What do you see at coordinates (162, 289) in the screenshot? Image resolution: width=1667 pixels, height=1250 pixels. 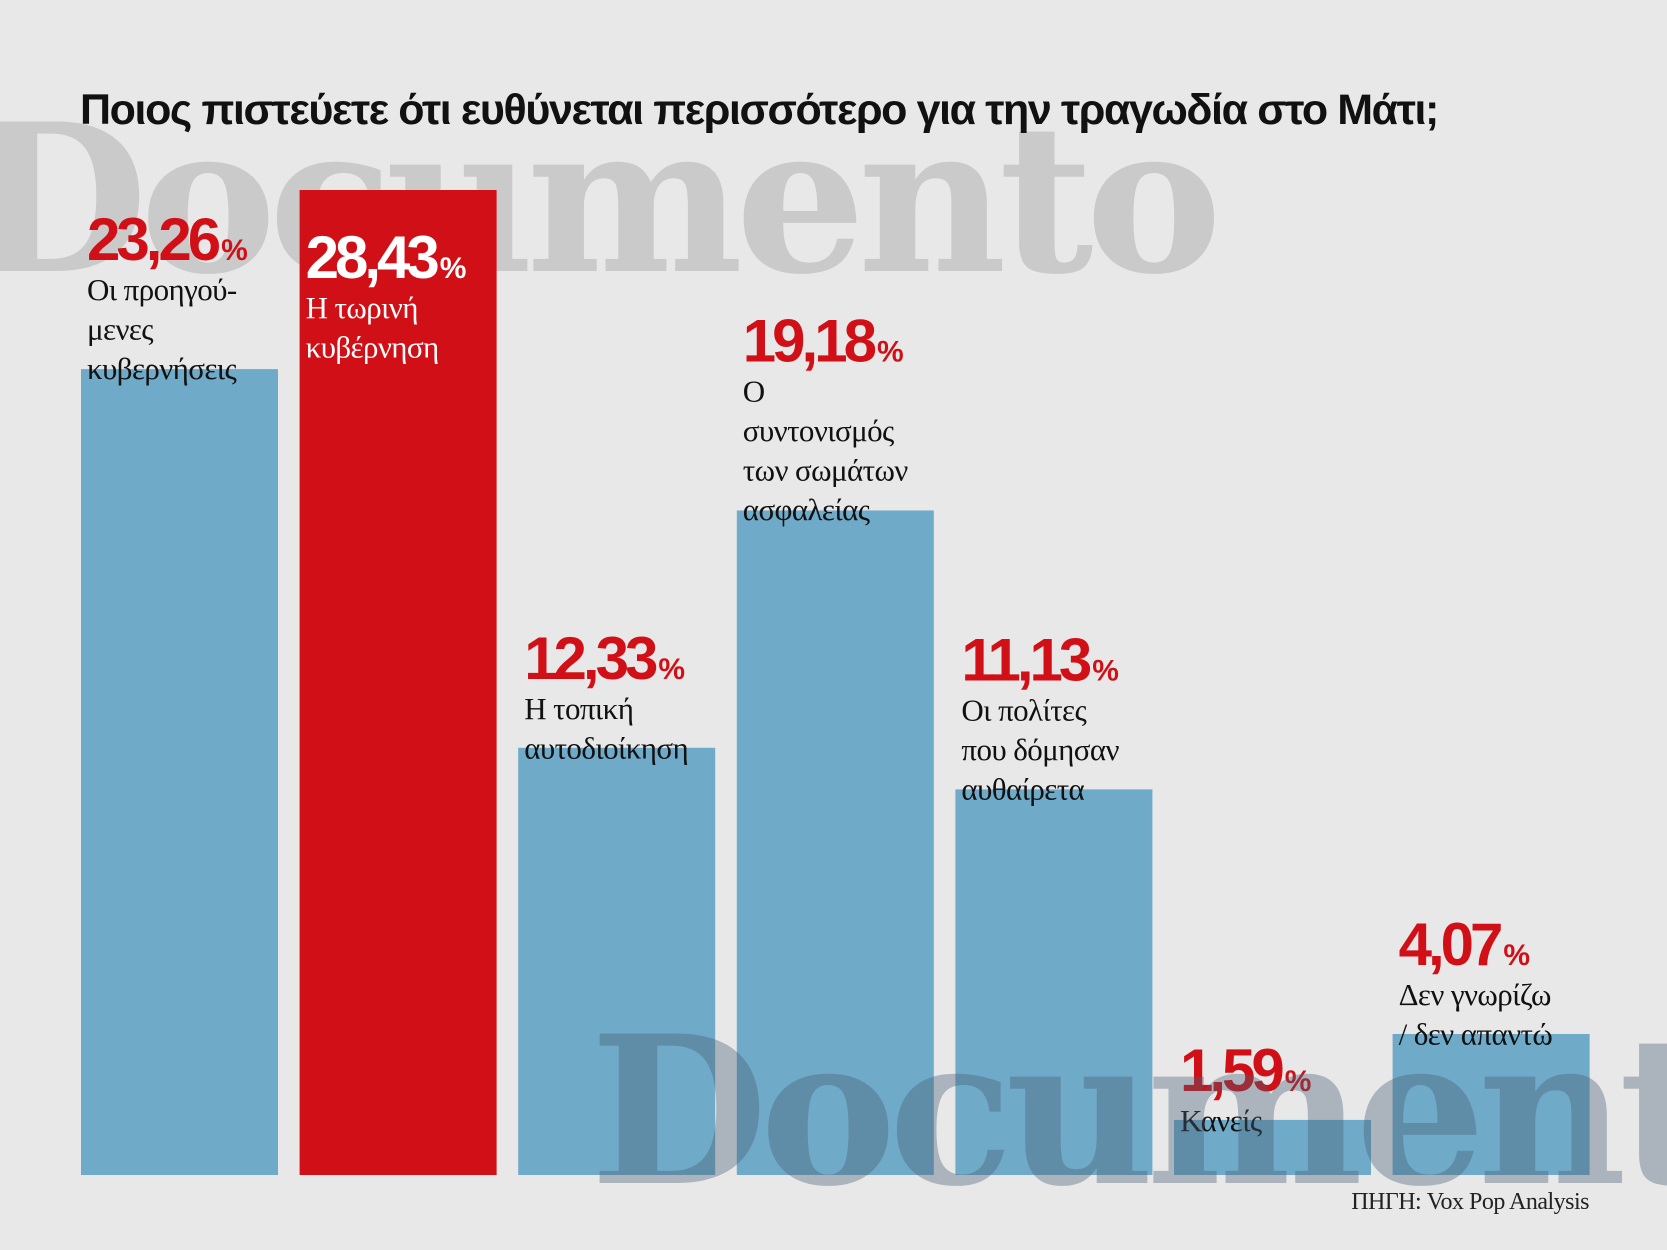 I see `category-label: Οι προηγού-` at bounding box center [162, 289].